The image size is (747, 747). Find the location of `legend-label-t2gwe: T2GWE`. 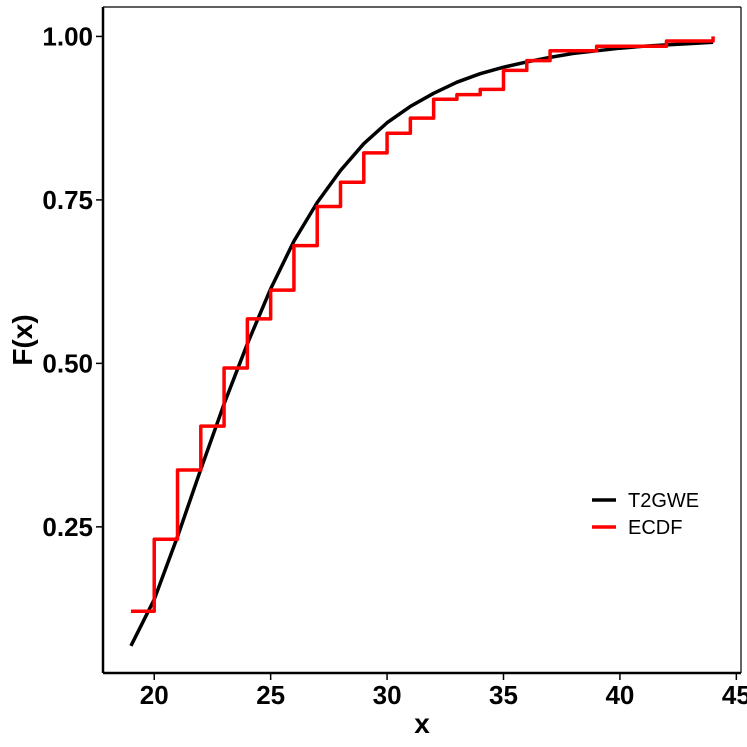

legend-label-t2gwe: T2GWE is located at coordinates (663, 501).